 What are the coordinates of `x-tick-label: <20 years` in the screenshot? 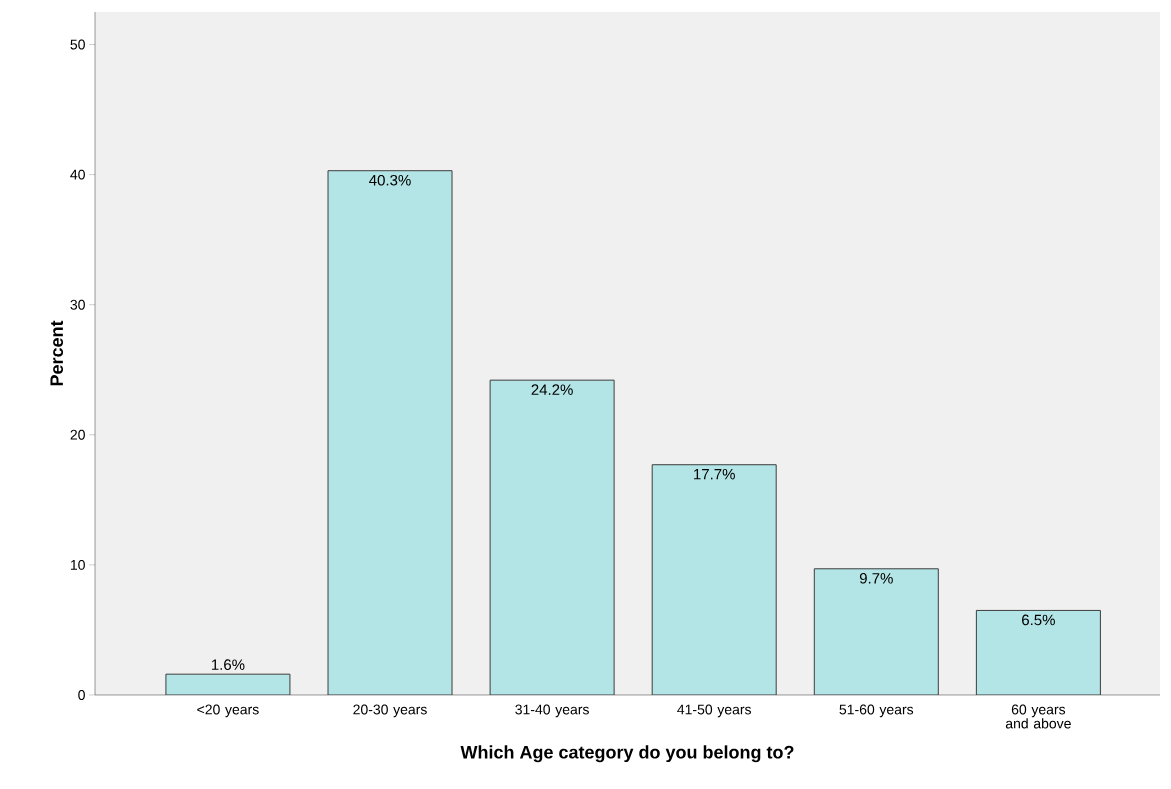 It's located at (228, 711).